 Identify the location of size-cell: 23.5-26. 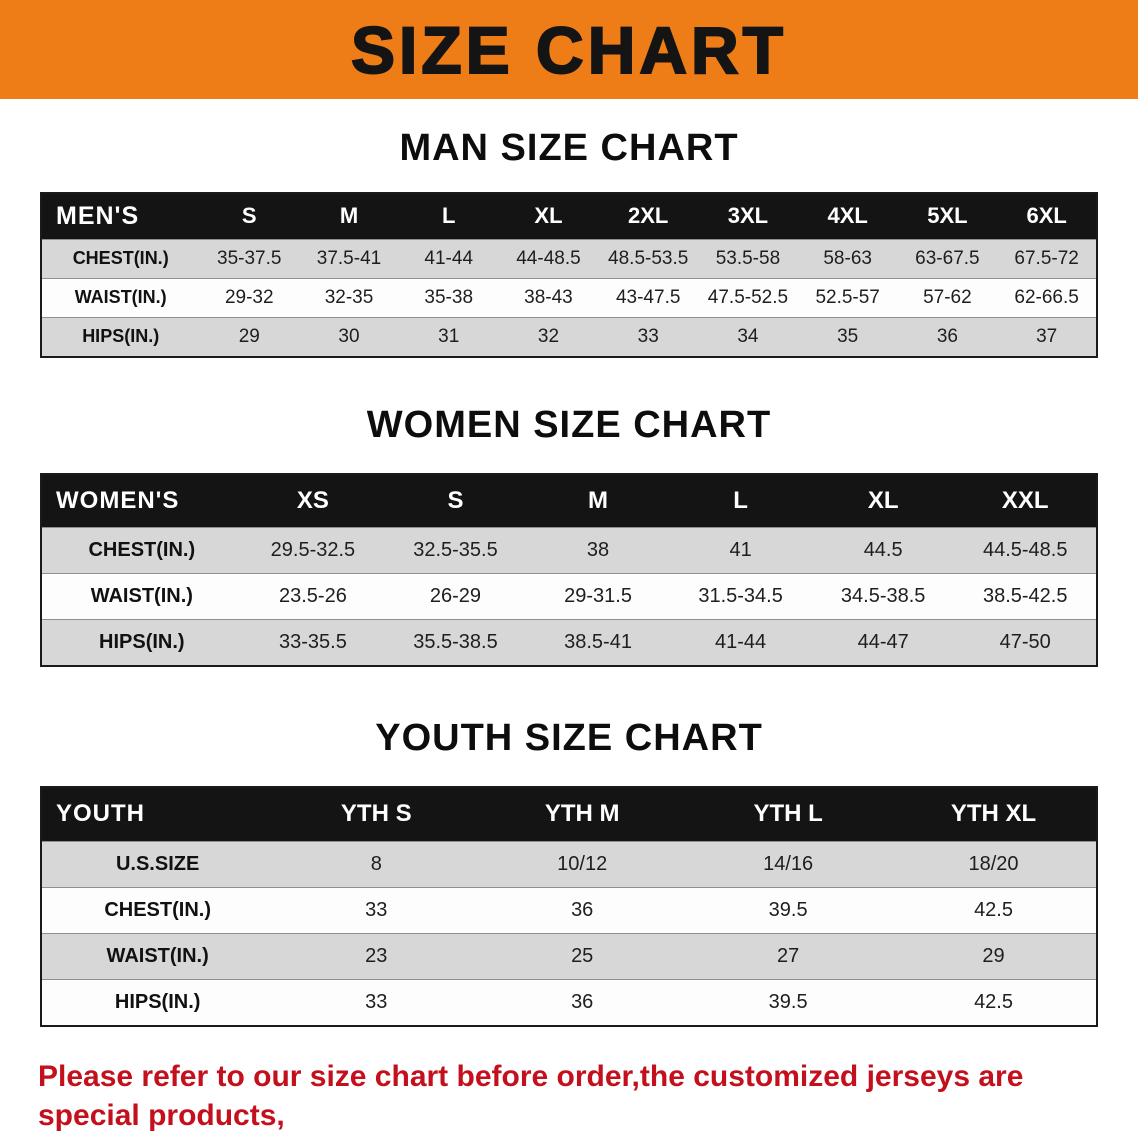
(313, 596).